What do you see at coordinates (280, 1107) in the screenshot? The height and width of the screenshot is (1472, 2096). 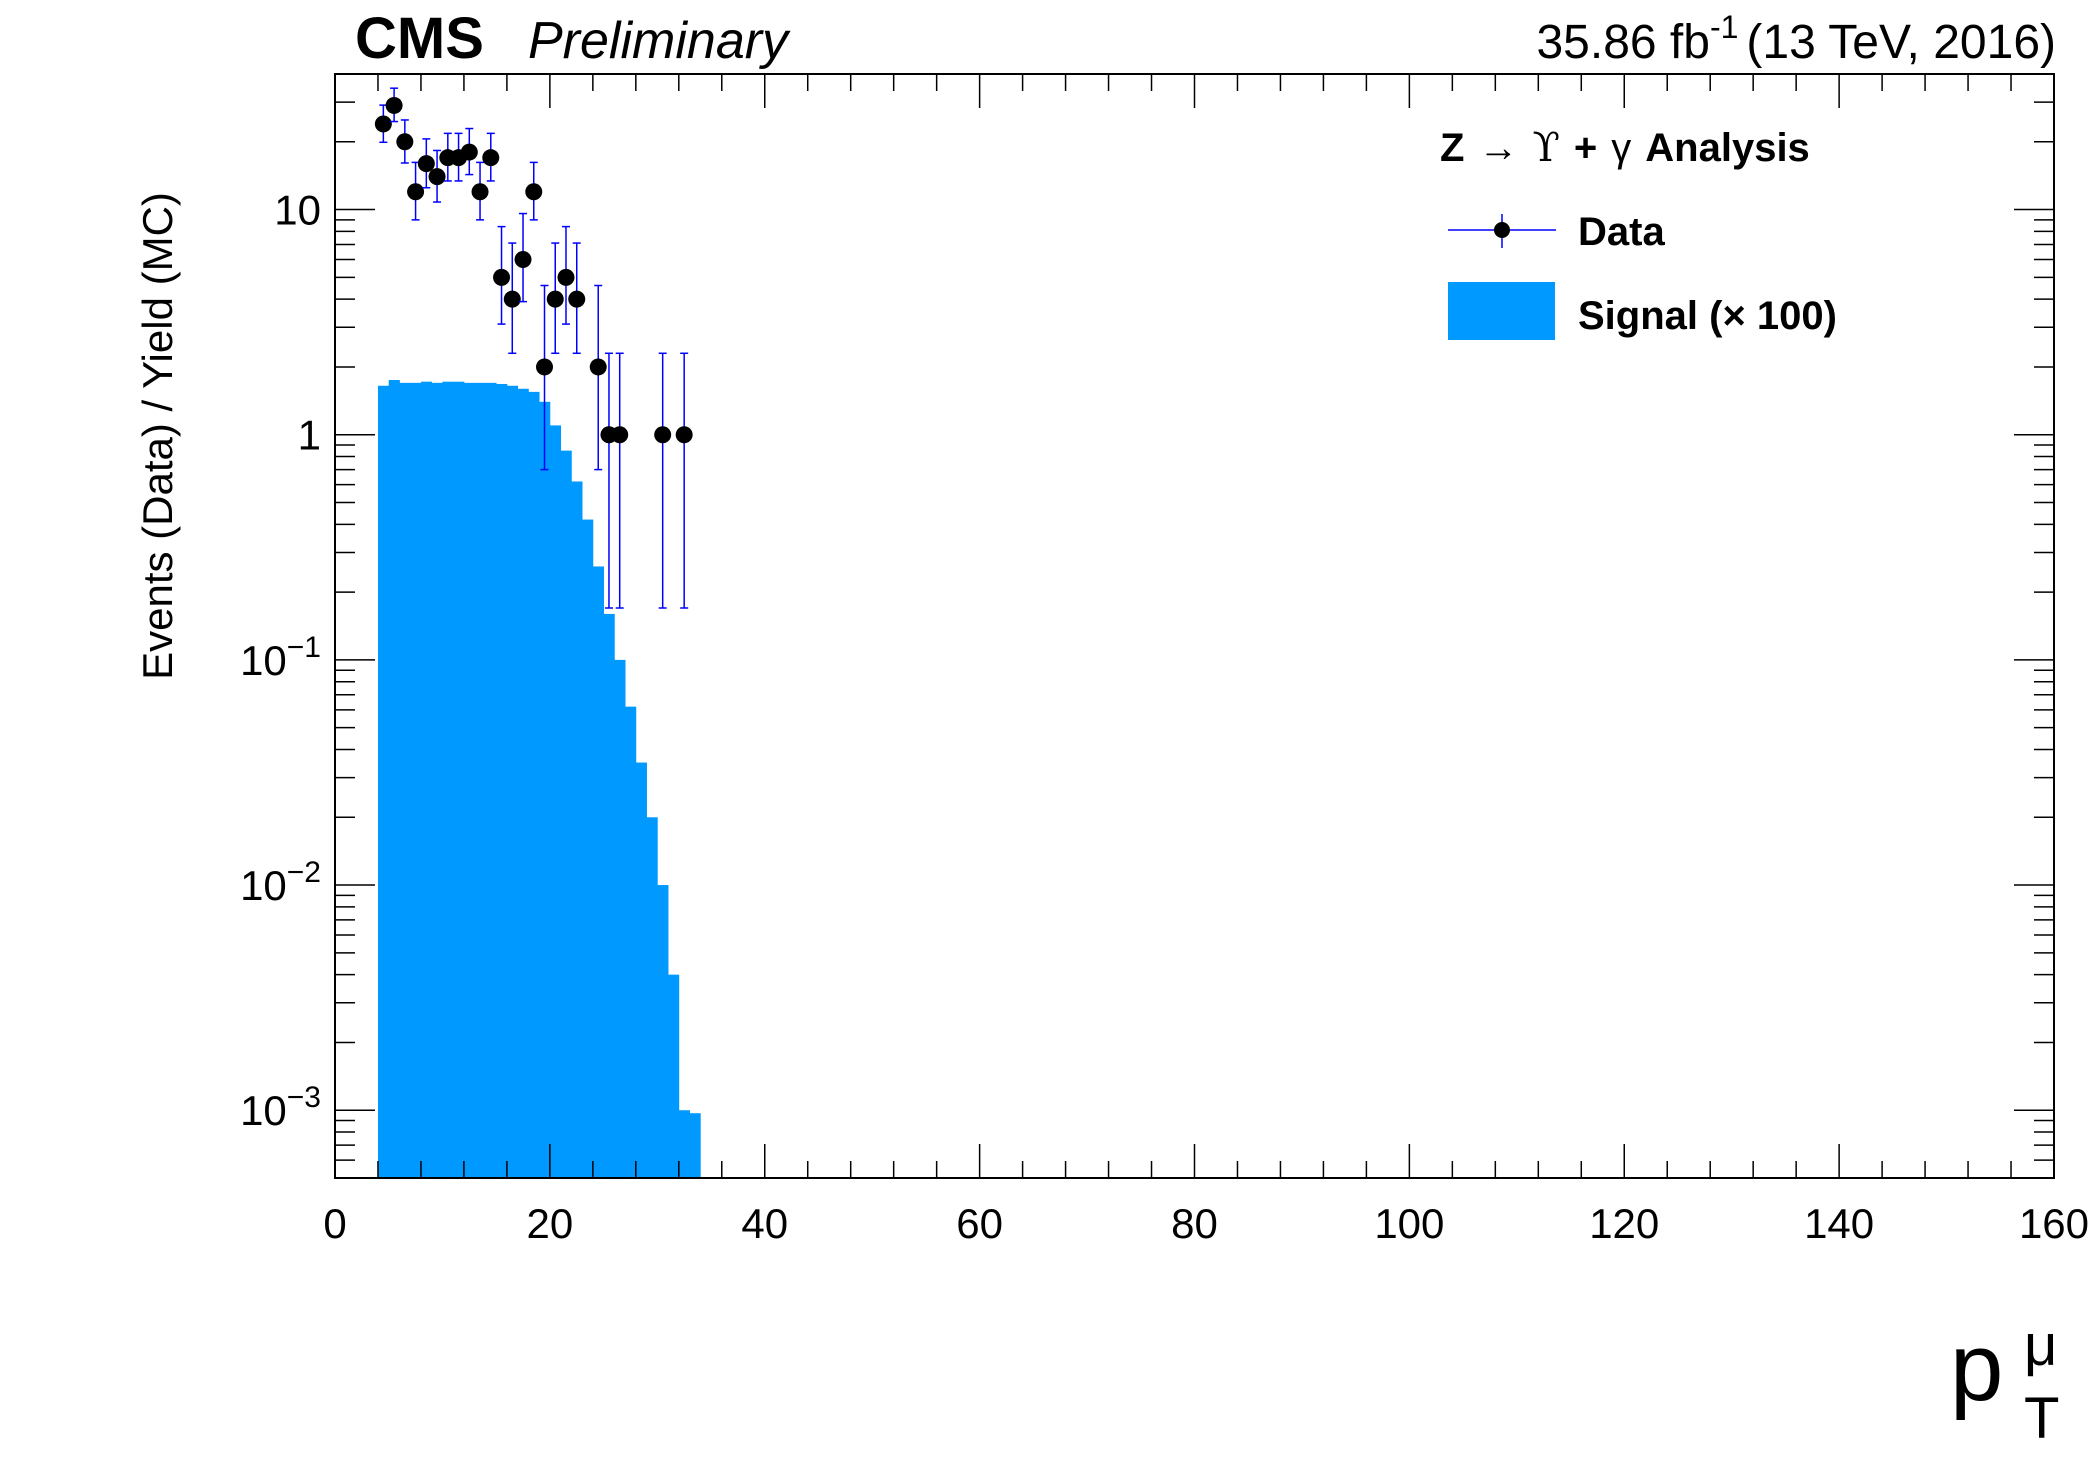 I see `y-tick-label: 10⁻³` at bounding box center [280, 1107].